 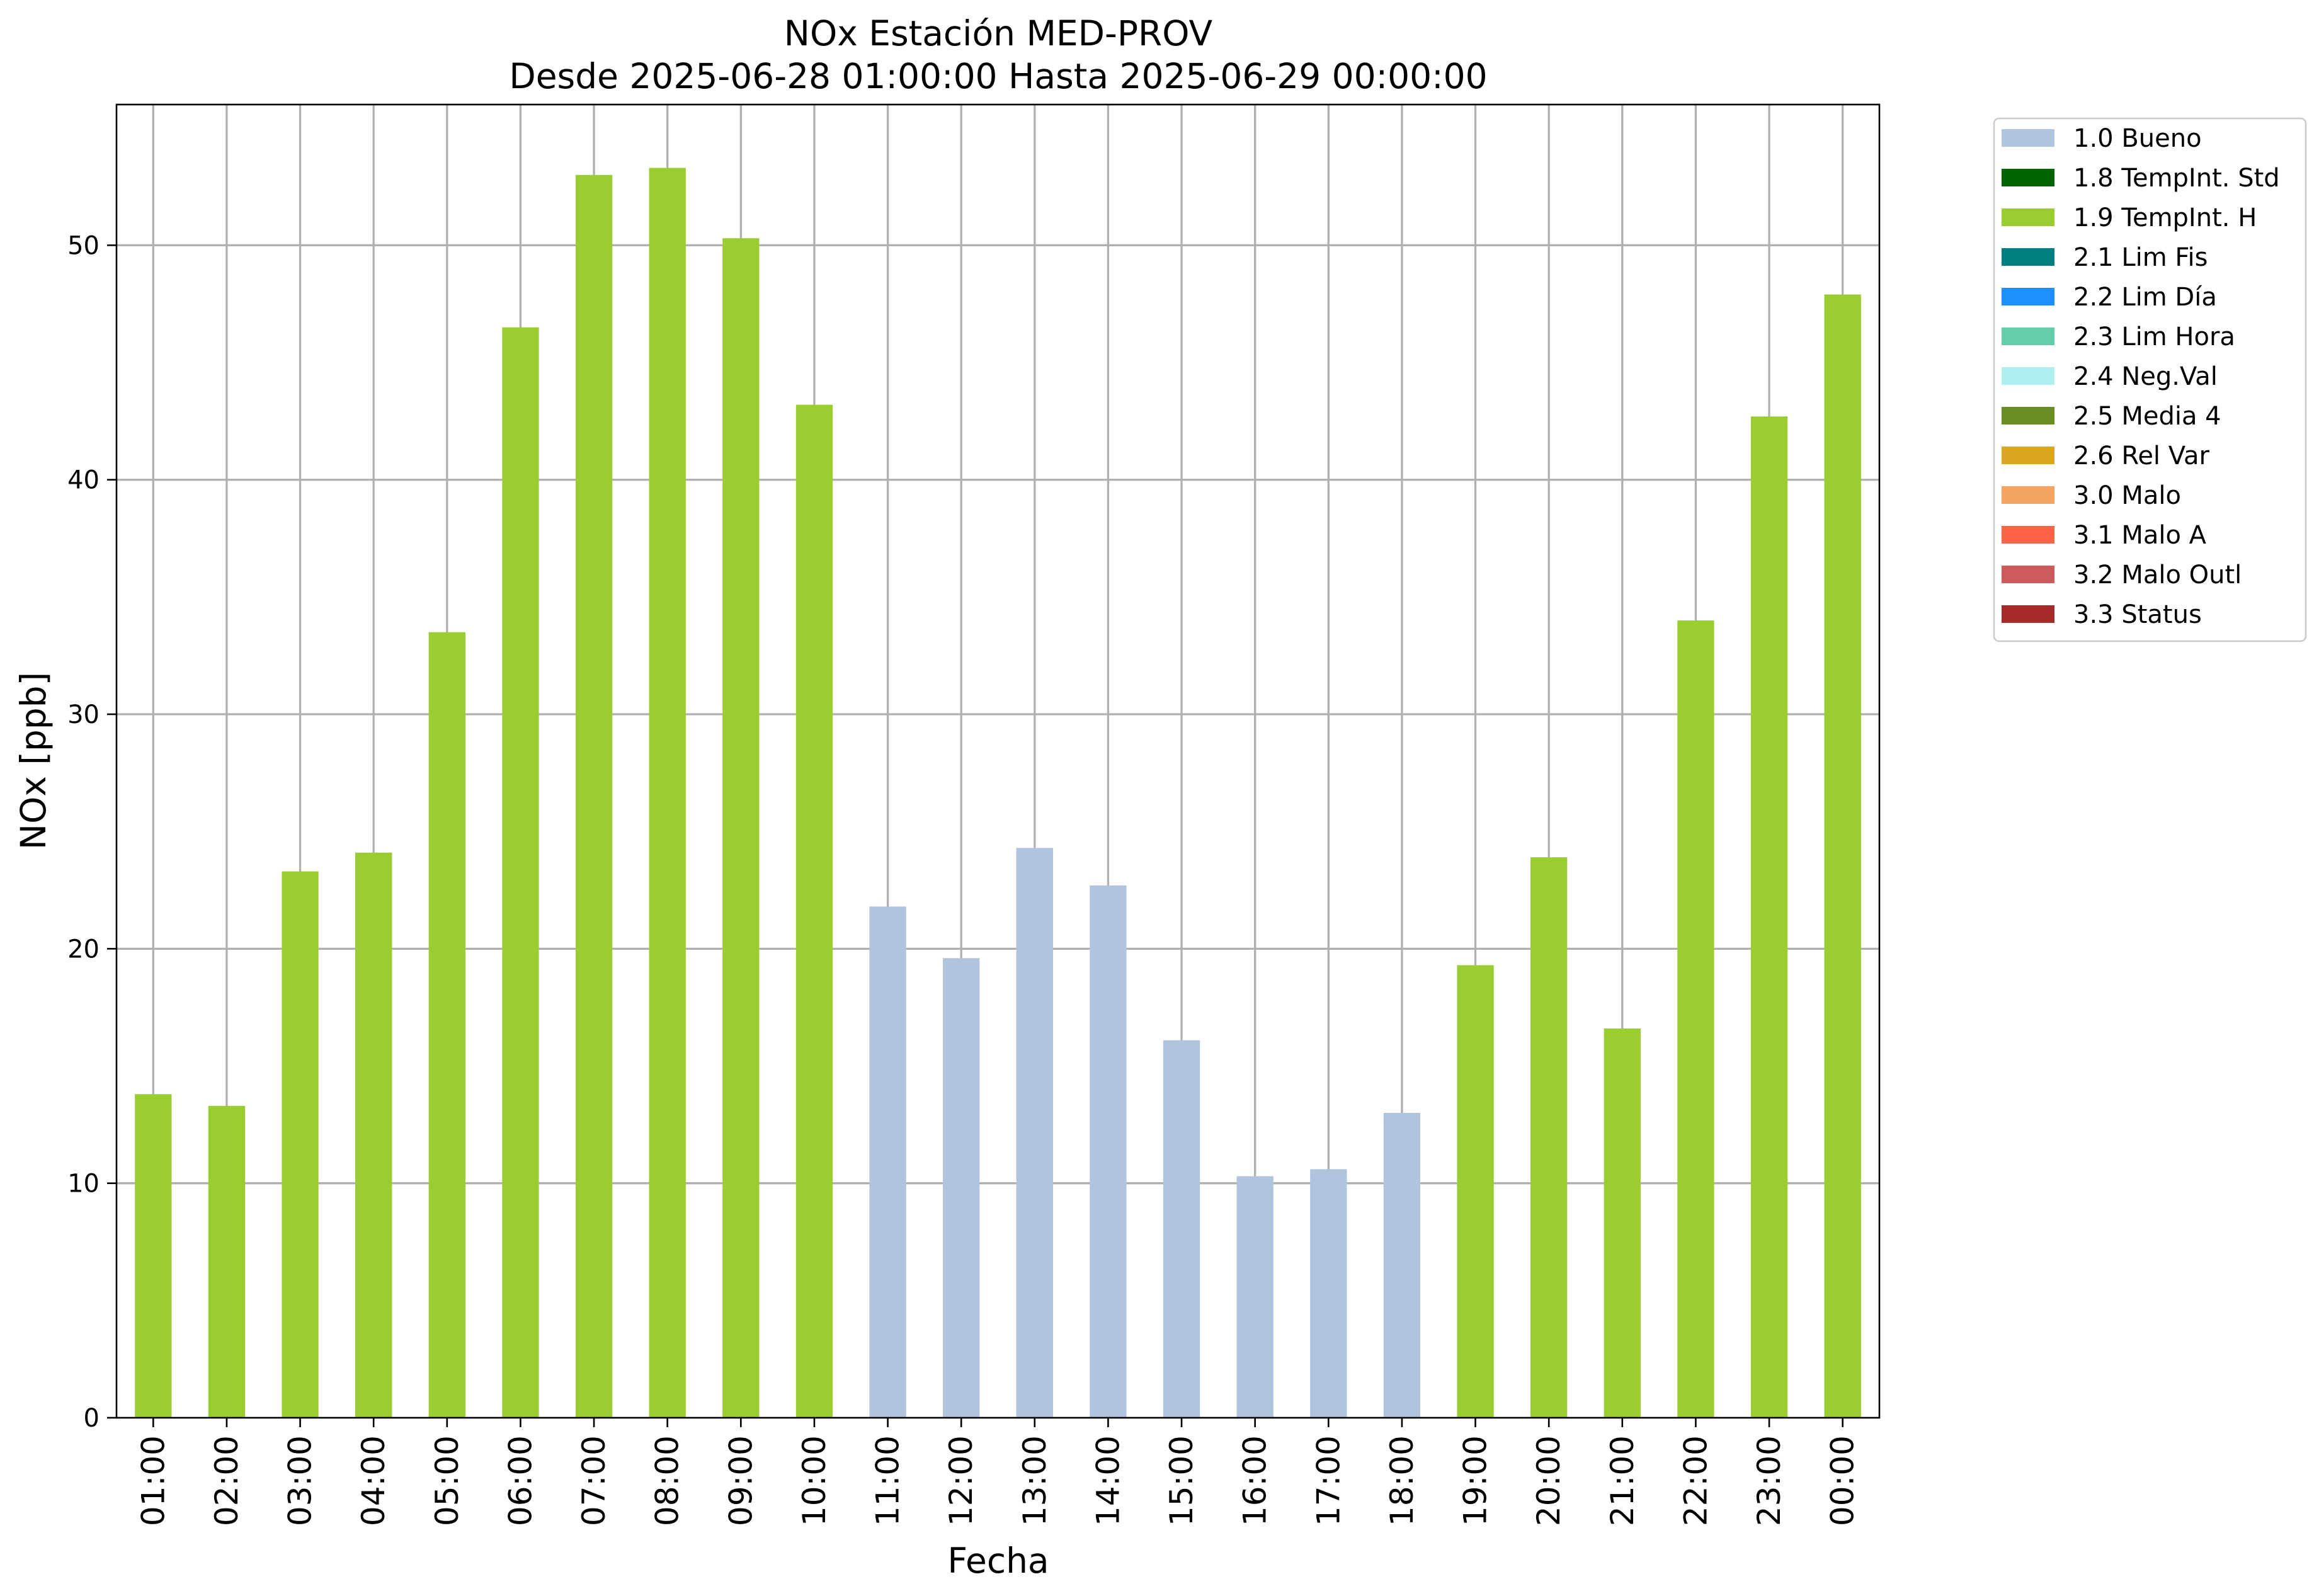 I want to click on x-tick-label: 01:00, so click(x=153, y=1480).